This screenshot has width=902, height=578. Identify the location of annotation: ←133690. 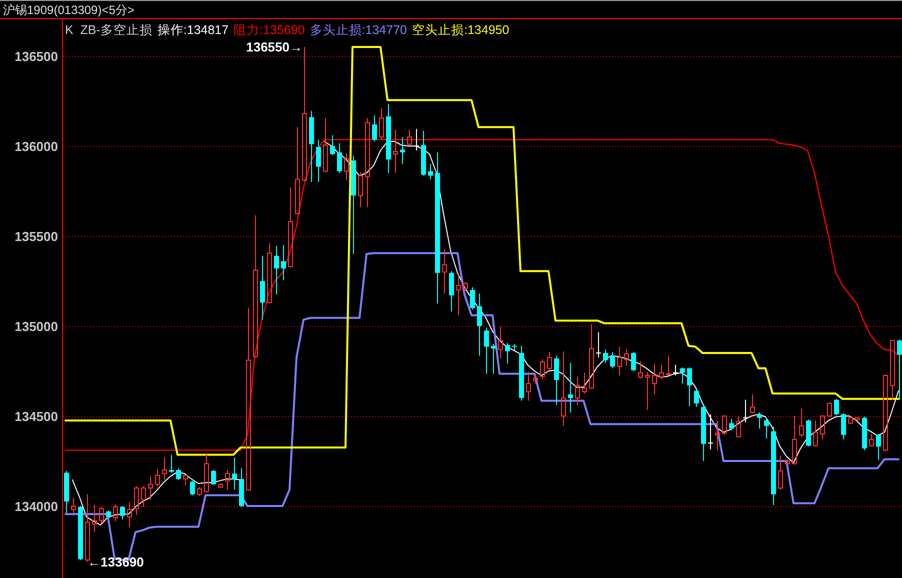
(116, 562).